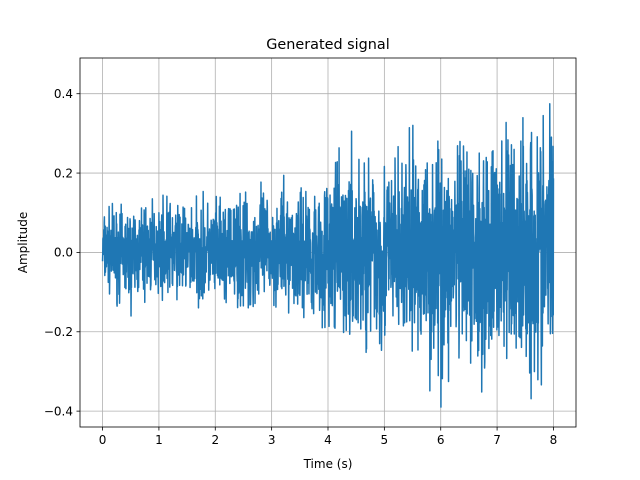 The image size is (640, 480). What do you see at coordinates (103, 440) in the screenshot?
I see `x-tick-label: 0` at bounding box center [103, 440].